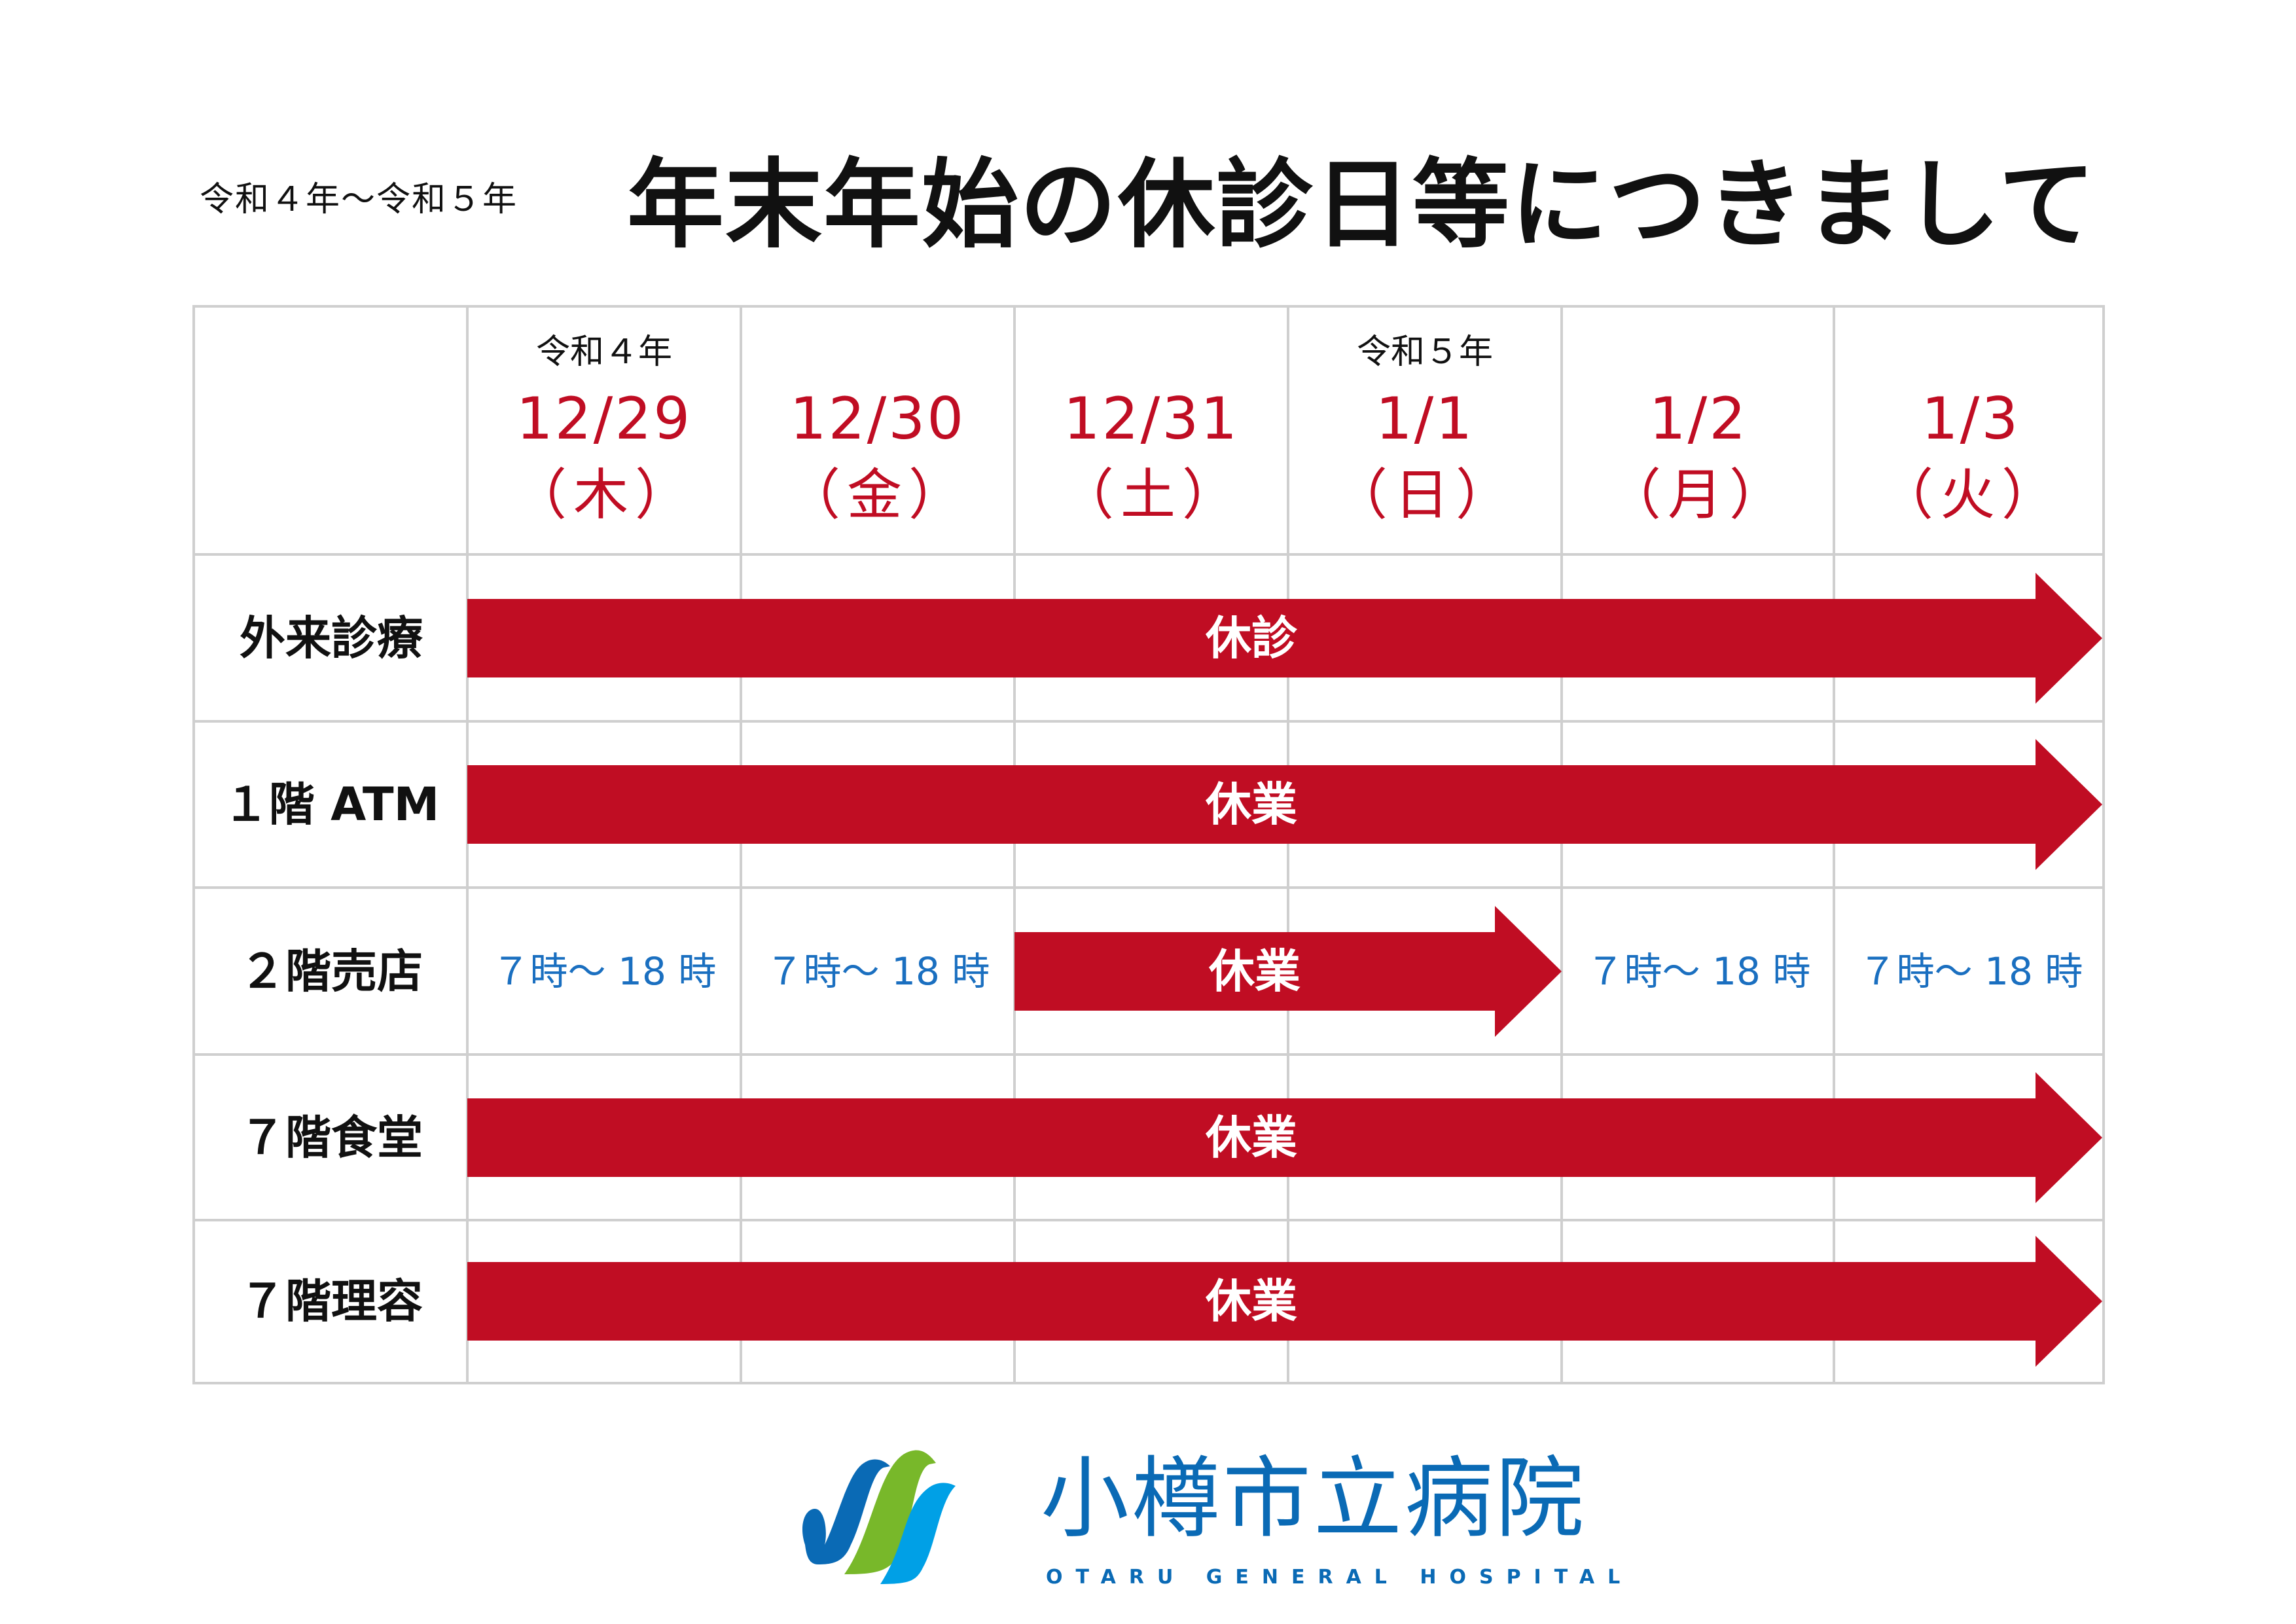  I want to click on date-column-header: 12/30 （金）, so click(877, 431).